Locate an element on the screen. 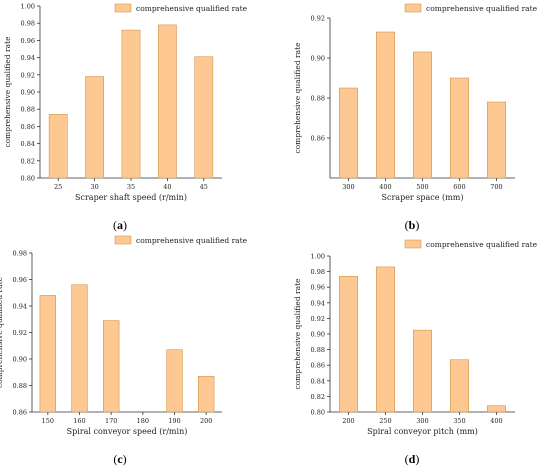 The width and height of the screenshot is (550, 472). x-axis-label: Spiral conveyor pitch (mm) is located at coordinates (422, 431).